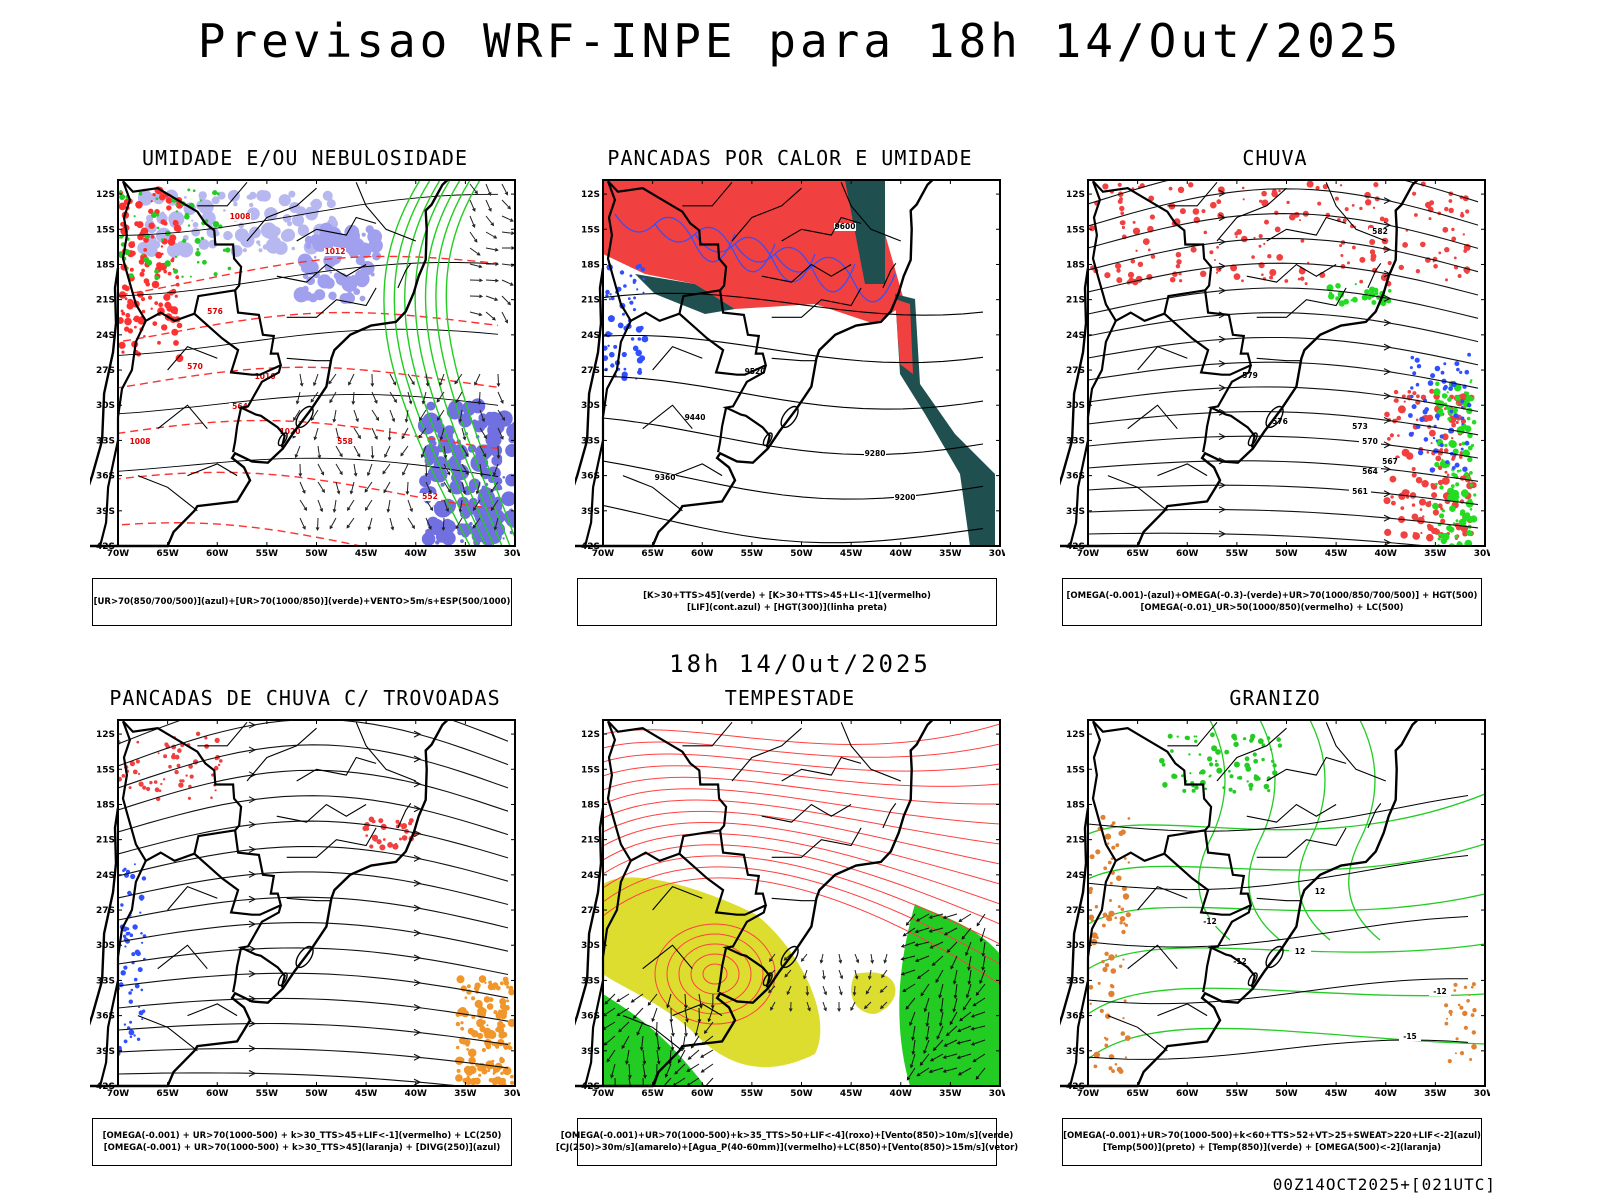 Image resolution: width=1600 pixels, height=1200 pixels. What do you see at coordinates (1075, 1052) in the screenshot?
I see `lat-label: 39S` at bounding box center [1075, 1052].